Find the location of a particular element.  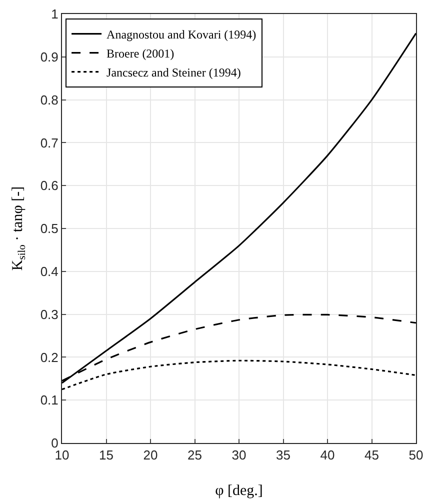

legend-label: Broere (2001) is located at coordinates (140, 53).